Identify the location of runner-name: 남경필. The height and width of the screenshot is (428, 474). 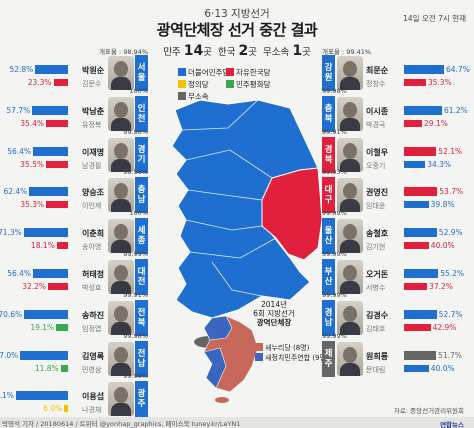
(92, 165).